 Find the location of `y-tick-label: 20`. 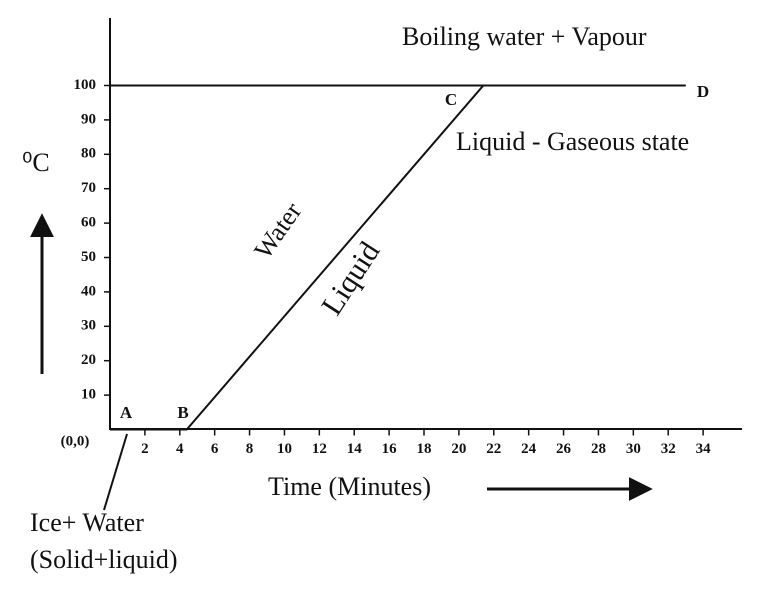

y-tick-label: 20 is located at coordinates (88, 360).